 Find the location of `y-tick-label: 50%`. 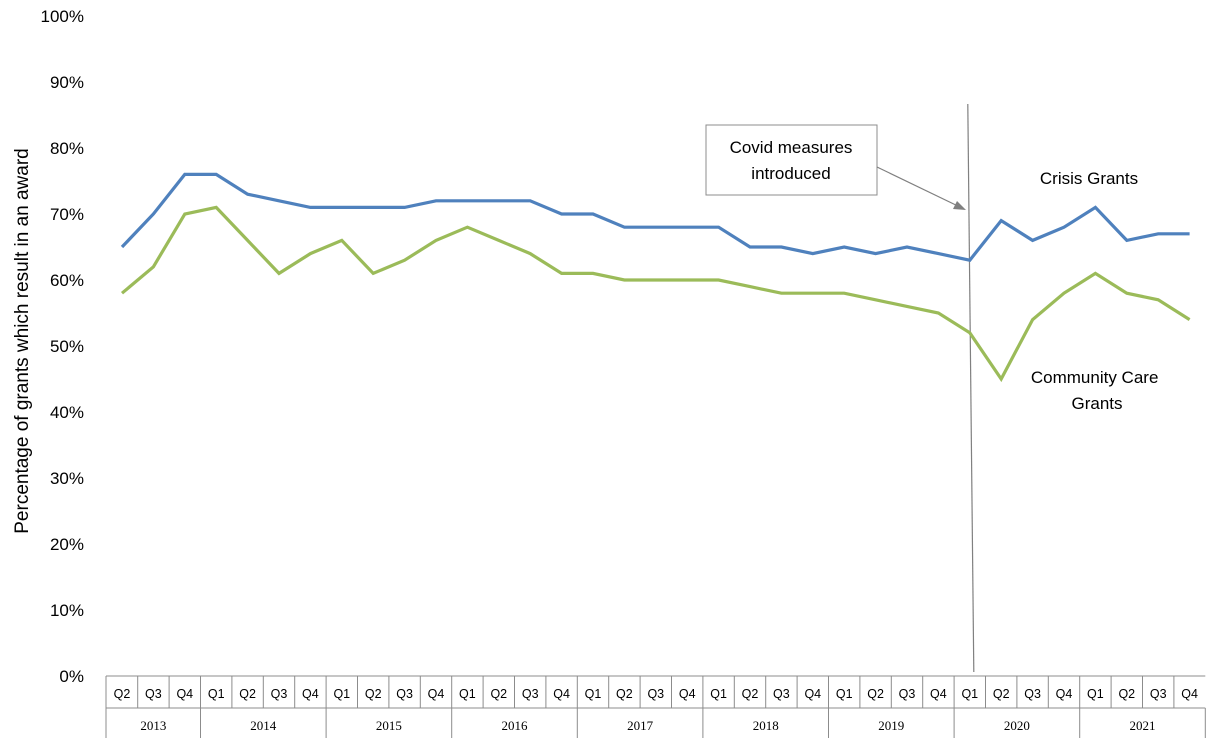

y-tick-label: 50% is located at coordinates (67, 346).